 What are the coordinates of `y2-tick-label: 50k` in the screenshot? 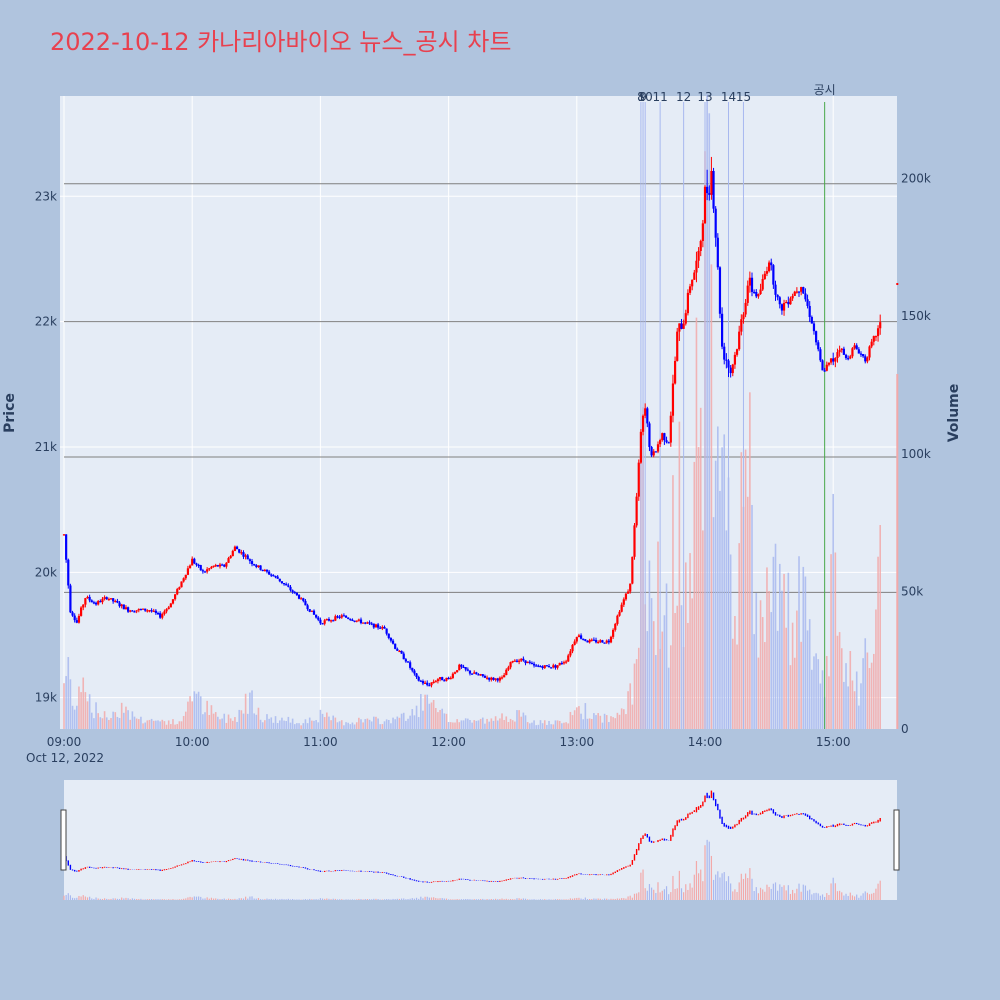 It's located at (912, 591).